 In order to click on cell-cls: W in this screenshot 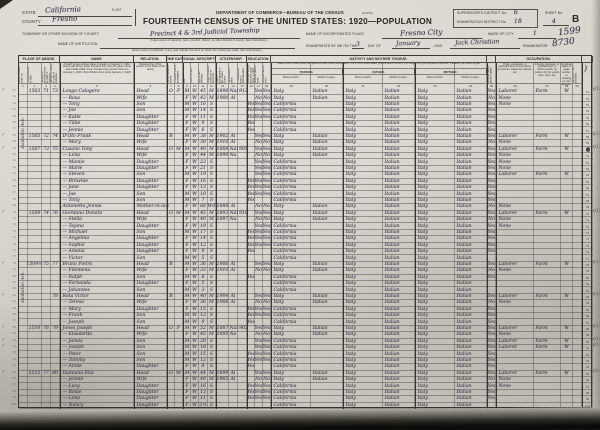, I will do `click(567, 175)`.